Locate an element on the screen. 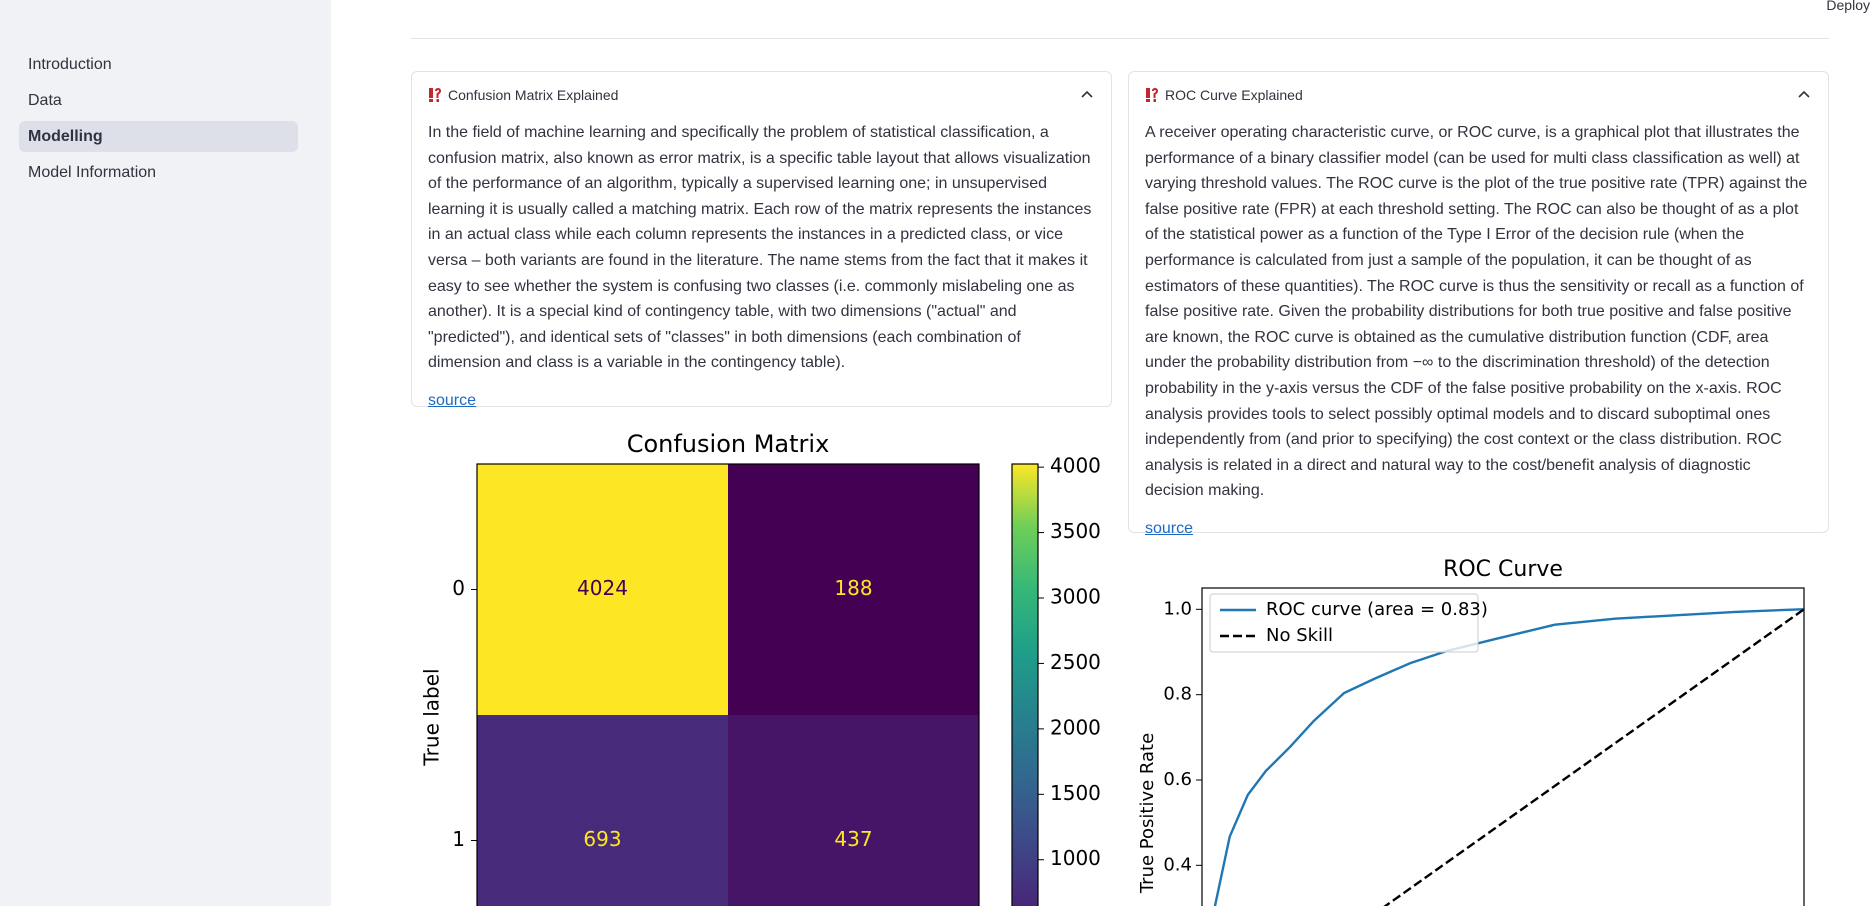 This screenshot has height=906, width=1876. colorbar-tick-label: 3500 is located at coordinates (1075, 531).